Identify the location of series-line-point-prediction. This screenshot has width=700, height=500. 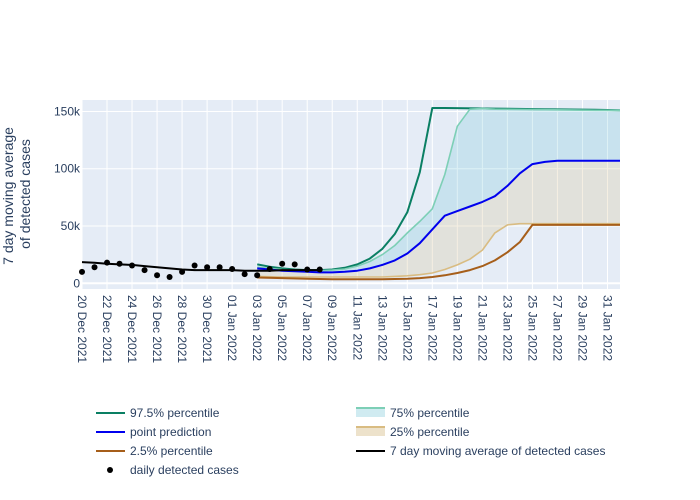
(438, 216).